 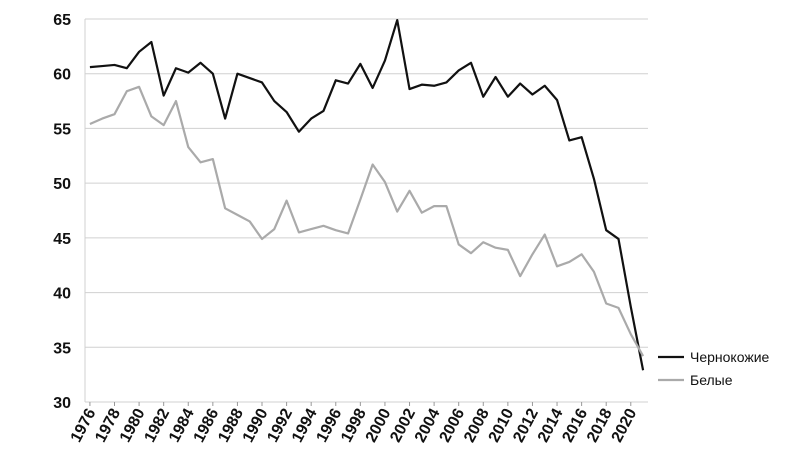 What do you see at coordinates (62, 294) in the screenshot?
I see `y-tick-label: 40` at bounding box center [62, 294].